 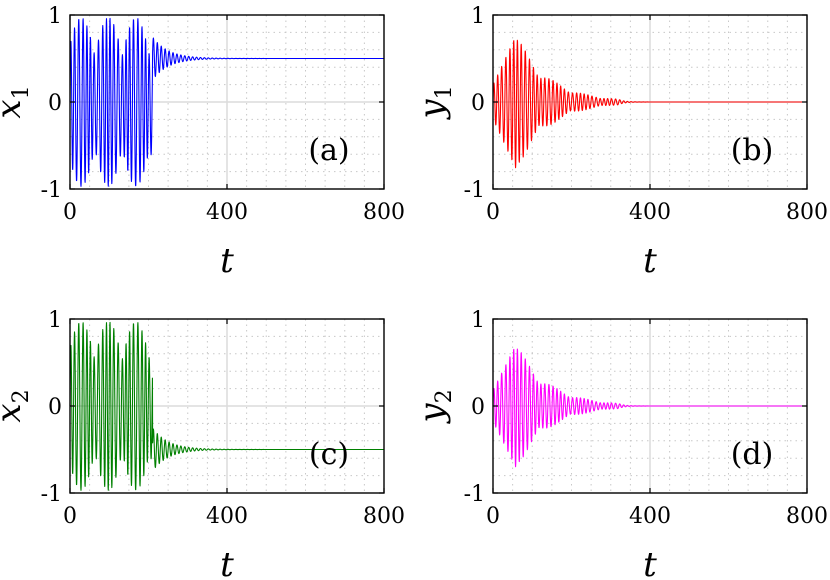 I want to click on y-axis-label: x2, so click(x=17, y=405).